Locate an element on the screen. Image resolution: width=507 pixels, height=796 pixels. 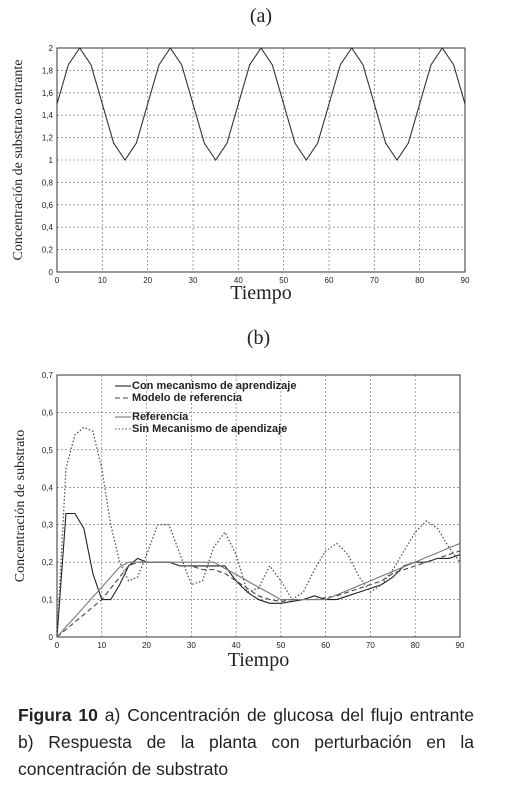
caption-label: Figura 10 is located at coordinates (58, 715).